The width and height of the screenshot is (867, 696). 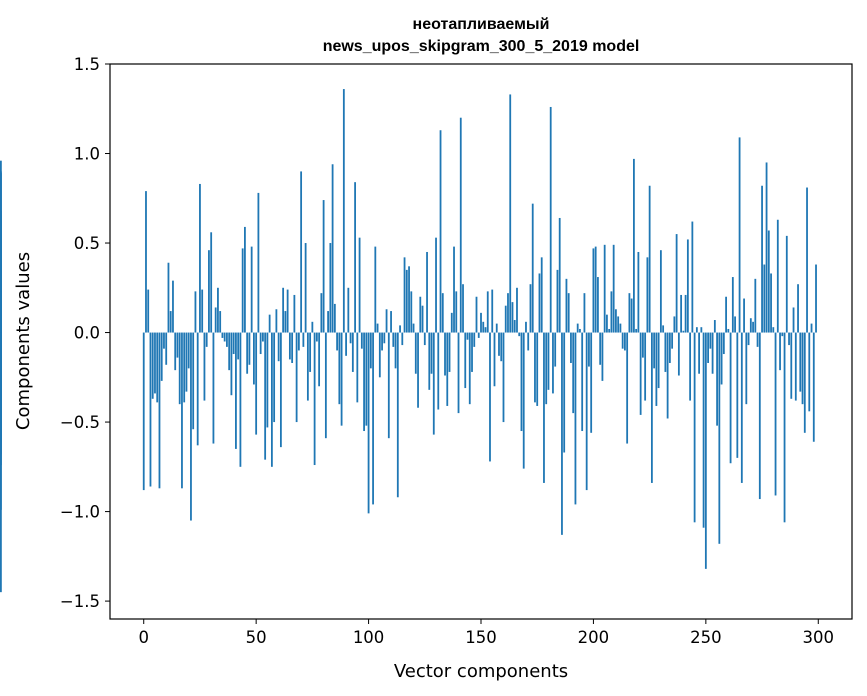 I want to click on y-axis: 1.5 1.0 0.5 0.0 −0.5 −1.0 −1.5, so click(x=85, y=333).